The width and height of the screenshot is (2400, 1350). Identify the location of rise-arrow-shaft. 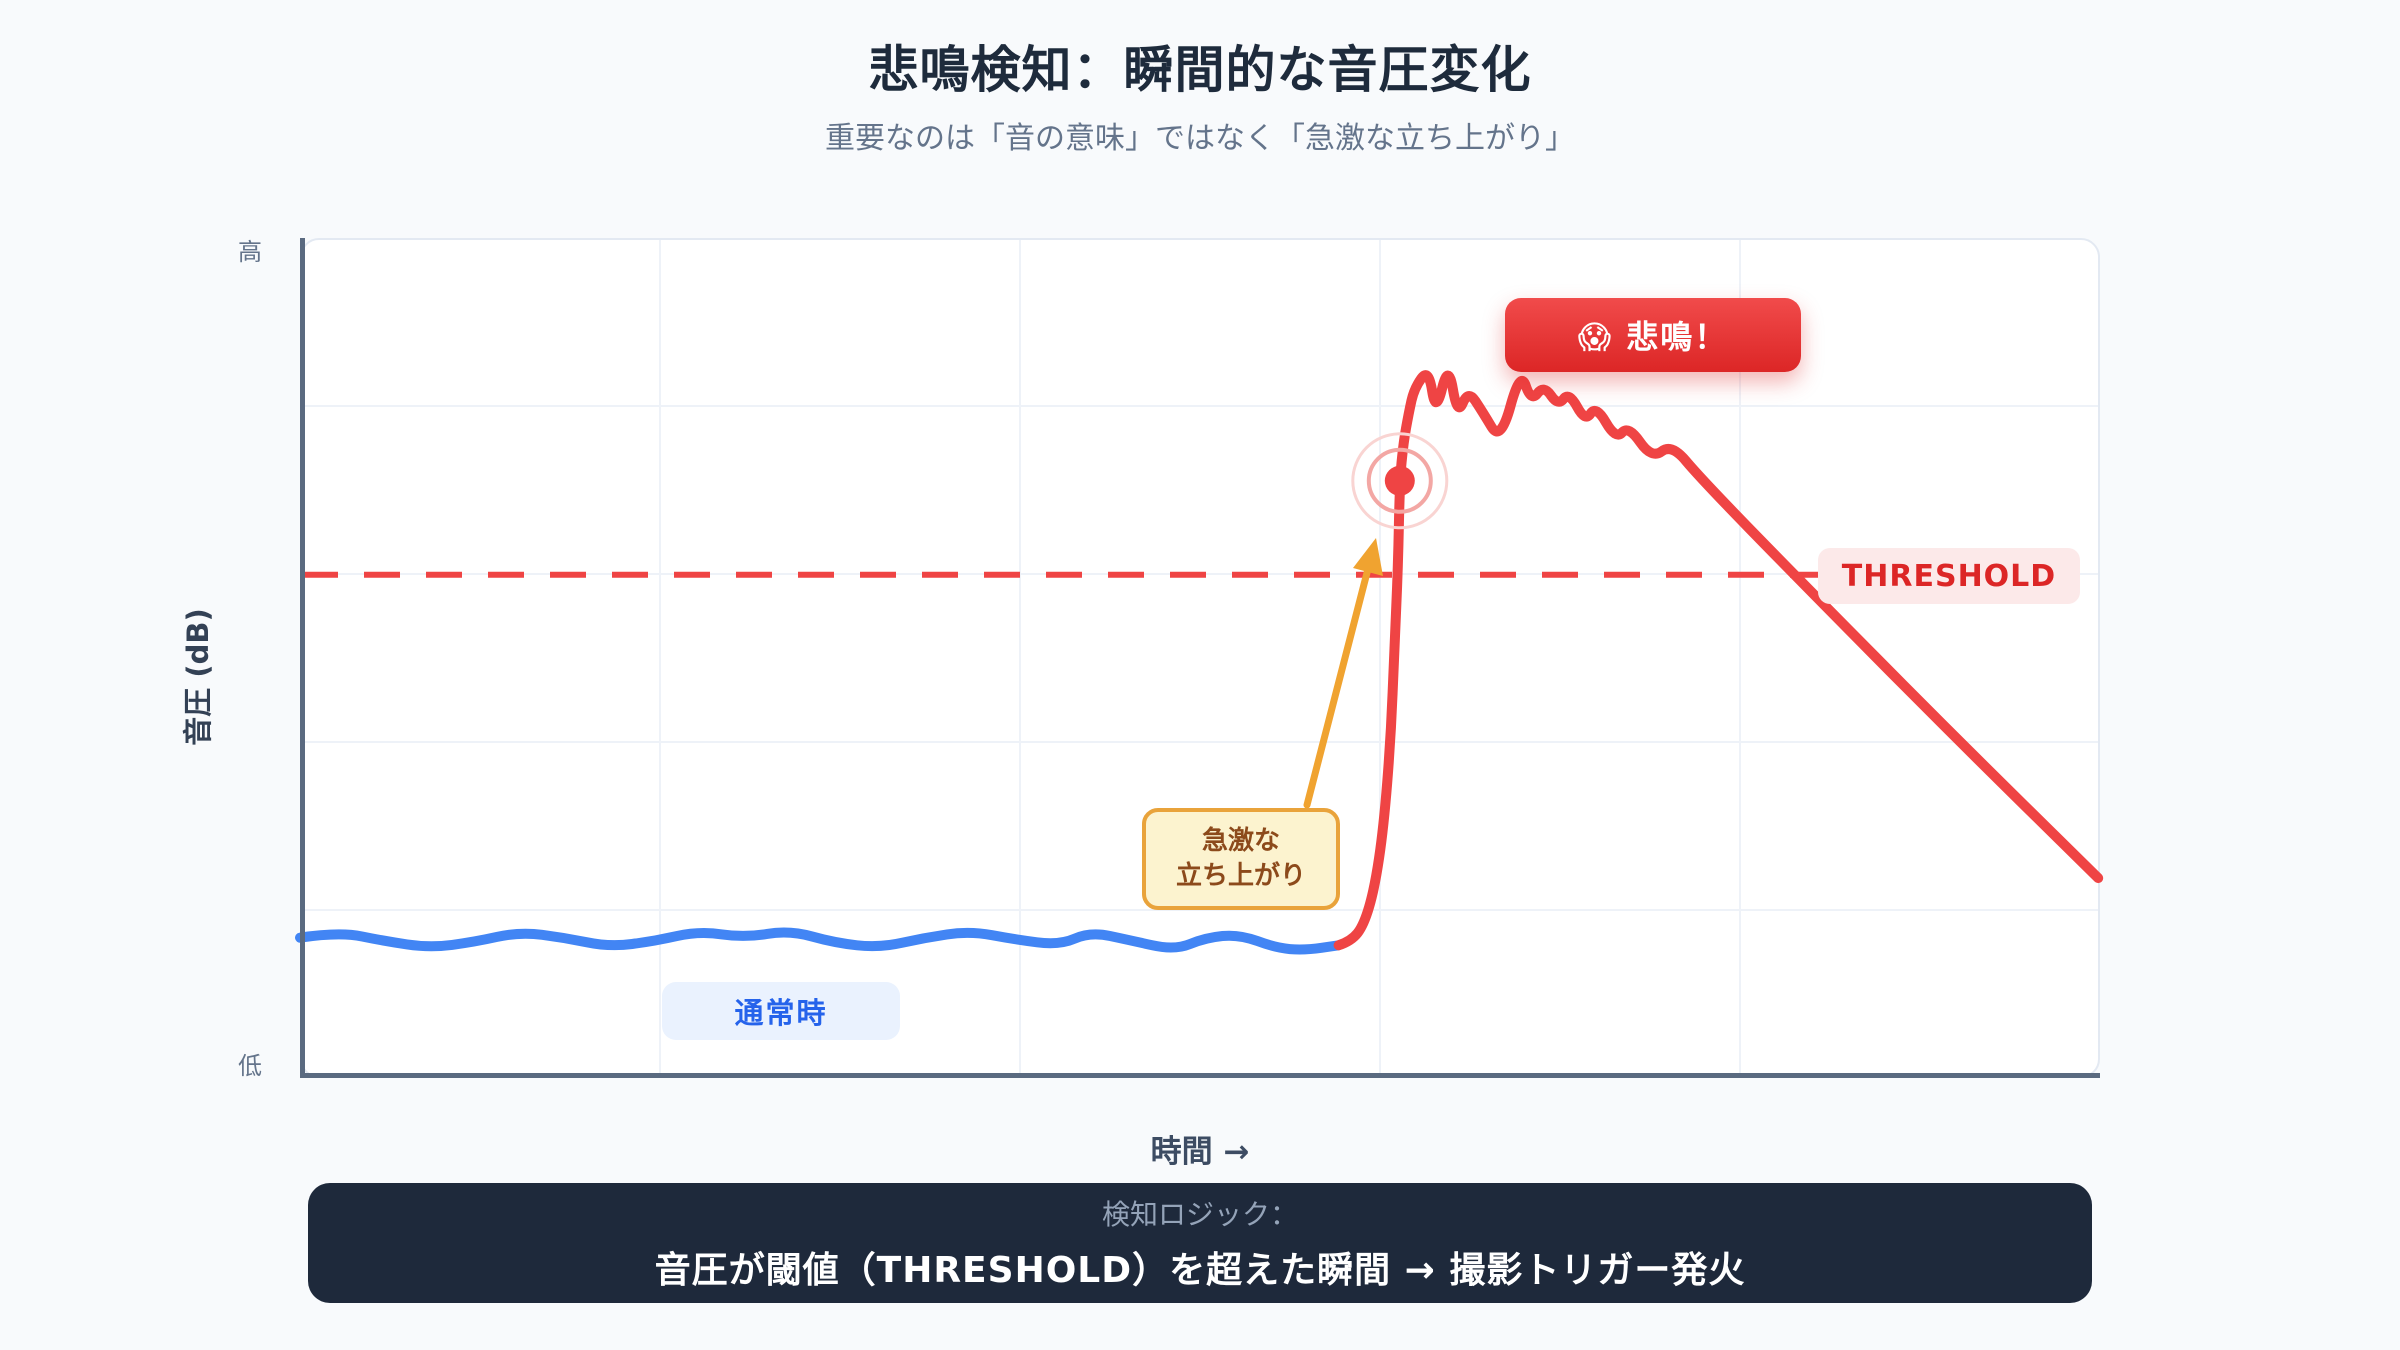
(1338, 685).